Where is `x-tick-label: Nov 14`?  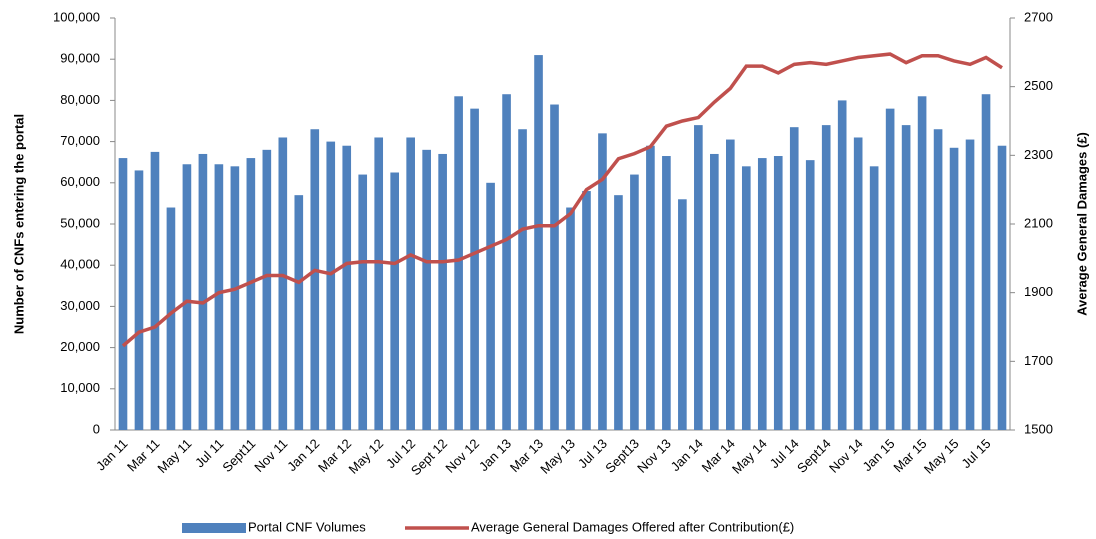
x-tick-label: Nov 14 is located at coordinates (846, 456).